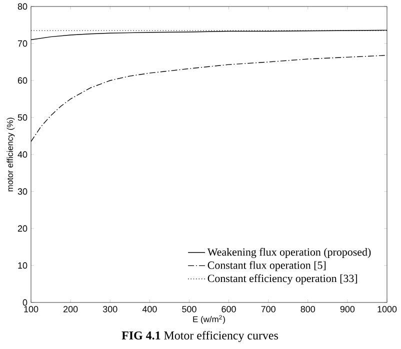  What do you see at coordinates (209, 319) in the screenshot?
I see `x-axis-title: E (w/m$^{2}$)` at bounding box center [209, 319].